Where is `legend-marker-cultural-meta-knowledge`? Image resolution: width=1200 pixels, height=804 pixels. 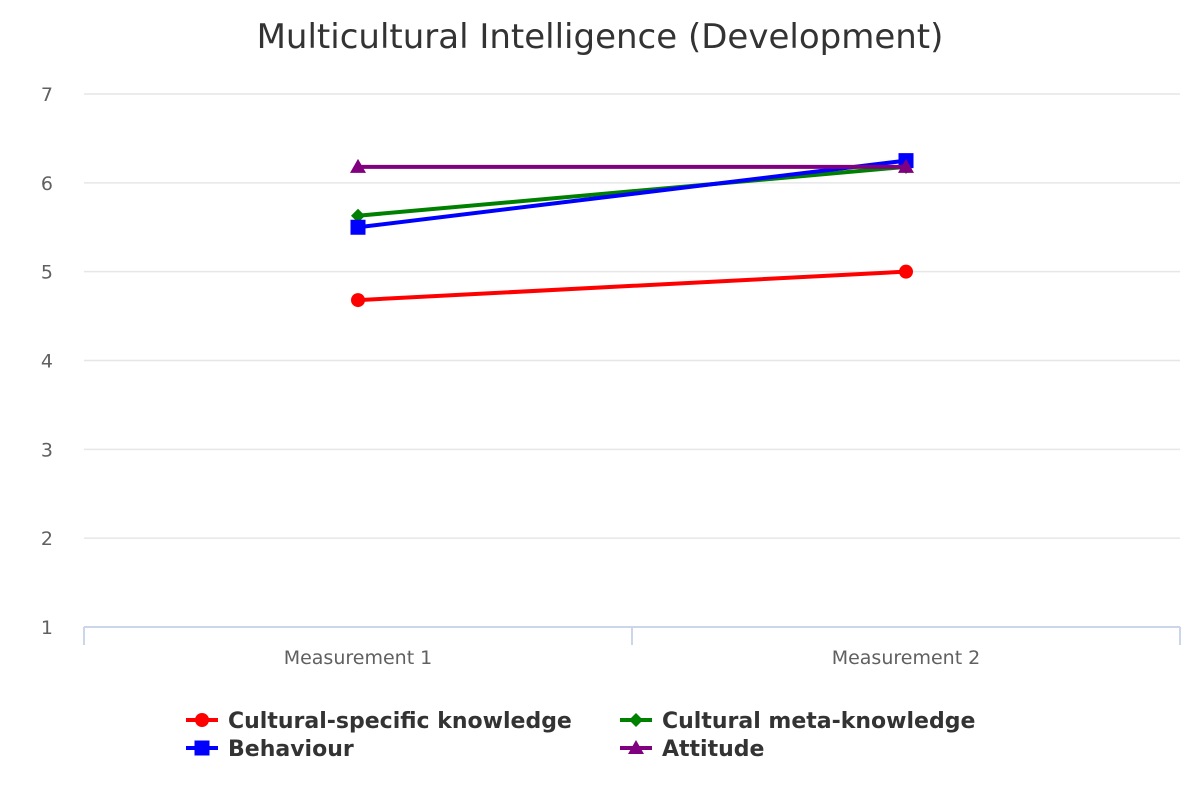
legend-marker-cultural-meta-knowledge is located at coordinates (636, 720).